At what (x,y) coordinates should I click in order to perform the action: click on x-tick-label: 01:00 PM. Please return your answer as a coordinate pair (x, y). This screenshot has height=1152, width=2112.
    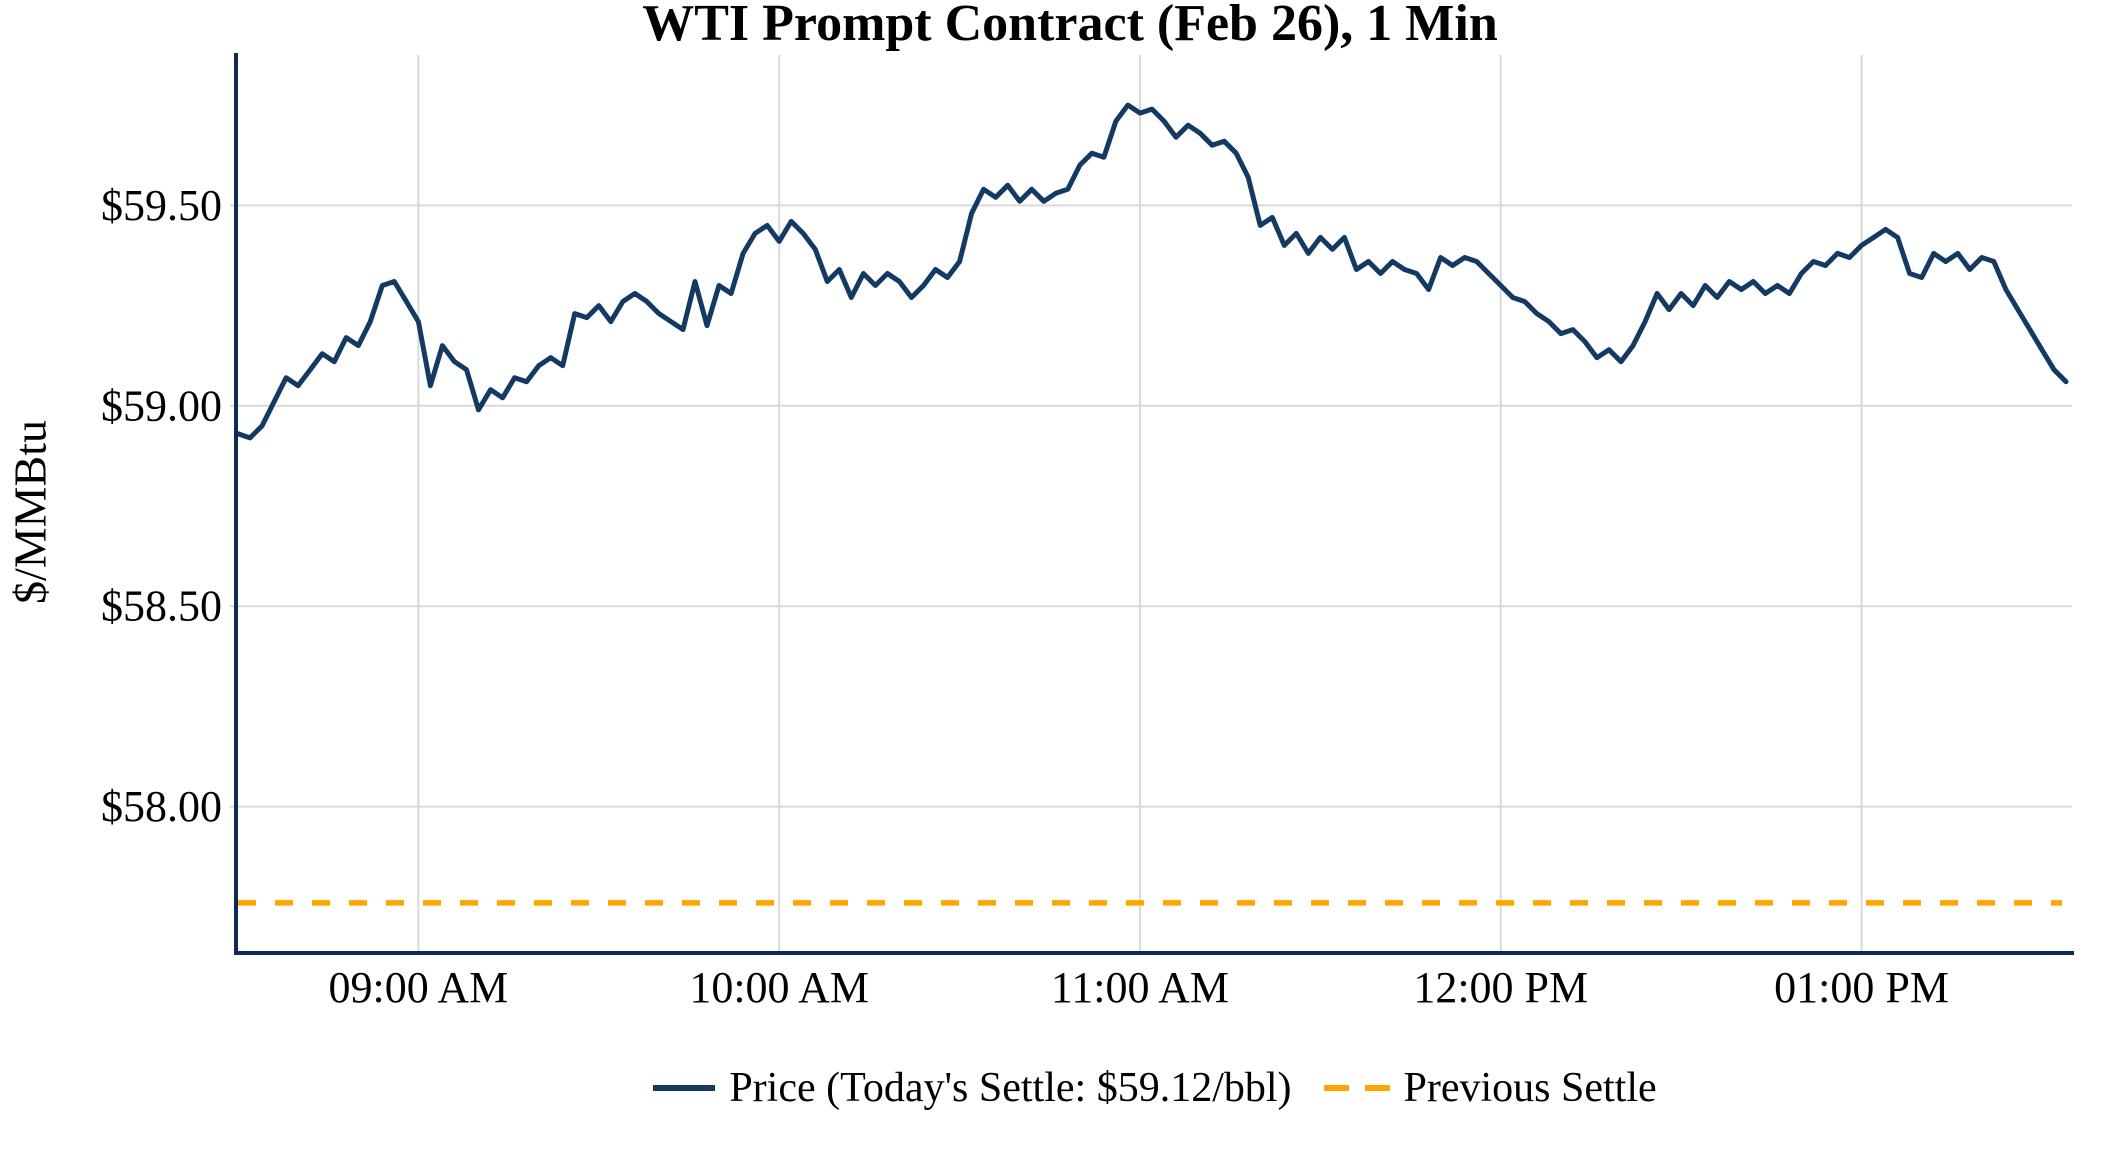
    Looking at the image, I should click on (1861, 987).